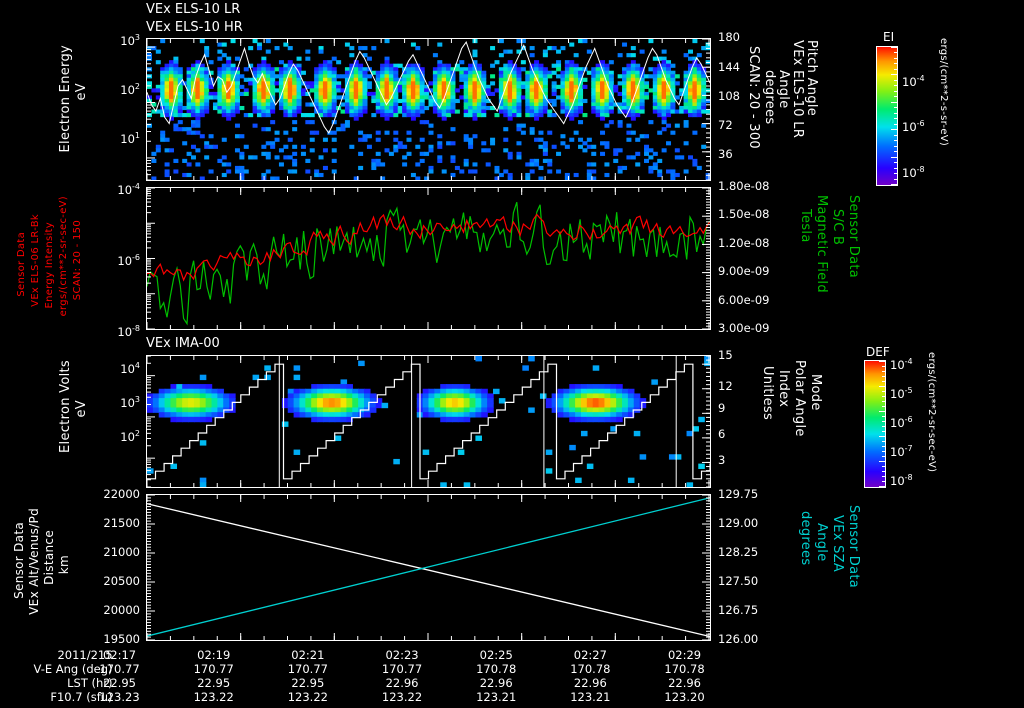 This screenshot has height=708, width=1024. Describe the element at coordinates (738, 610) in the screenshot. I see `panel4-right-tick-4: 126.75` at that location.